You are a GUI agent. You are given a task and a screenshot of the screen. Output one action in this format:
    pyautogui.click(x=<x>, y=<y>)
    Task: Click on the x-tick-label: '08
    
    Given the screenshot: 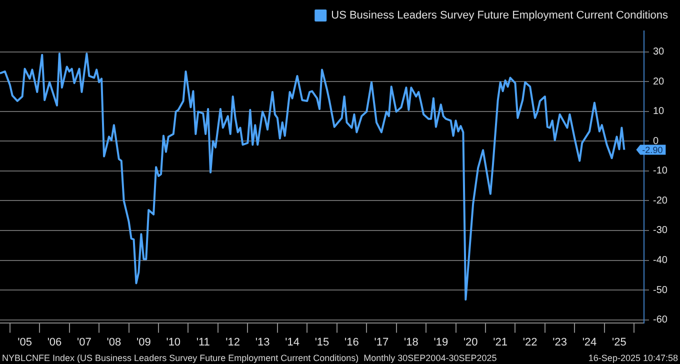 What is the action you would take?
    pyautogui.click(x=114, y=342)
    